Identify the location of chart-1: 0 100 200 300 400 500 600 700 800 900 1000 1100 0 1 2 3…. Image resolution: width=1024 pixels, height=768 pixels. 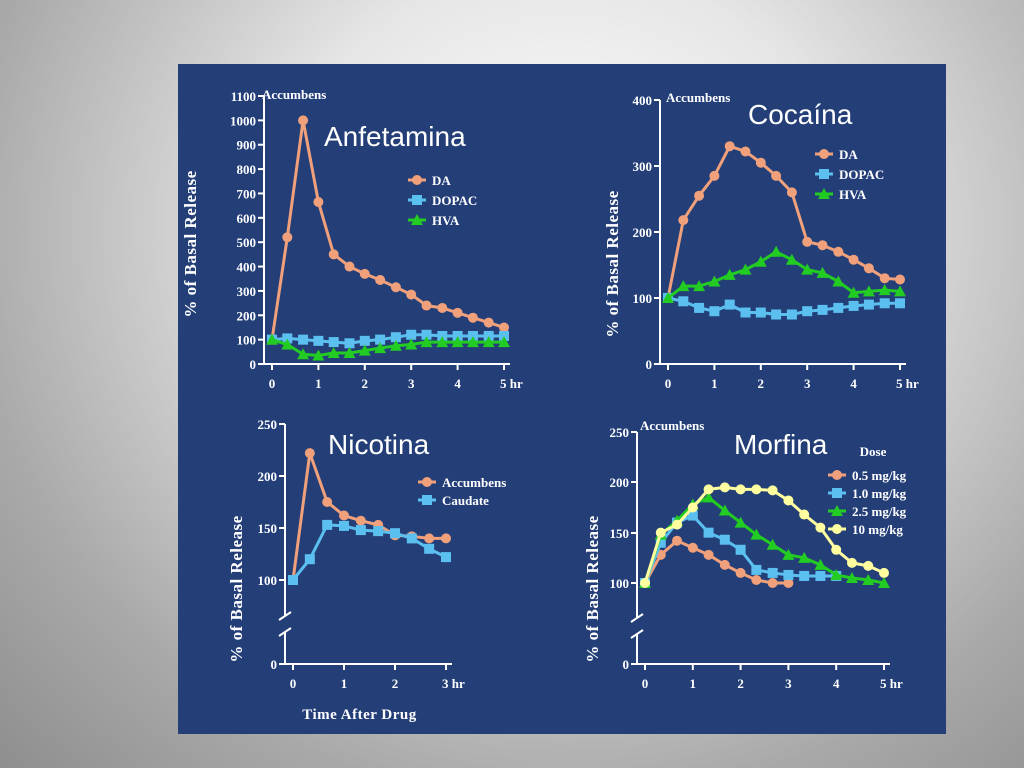
(352, 239).